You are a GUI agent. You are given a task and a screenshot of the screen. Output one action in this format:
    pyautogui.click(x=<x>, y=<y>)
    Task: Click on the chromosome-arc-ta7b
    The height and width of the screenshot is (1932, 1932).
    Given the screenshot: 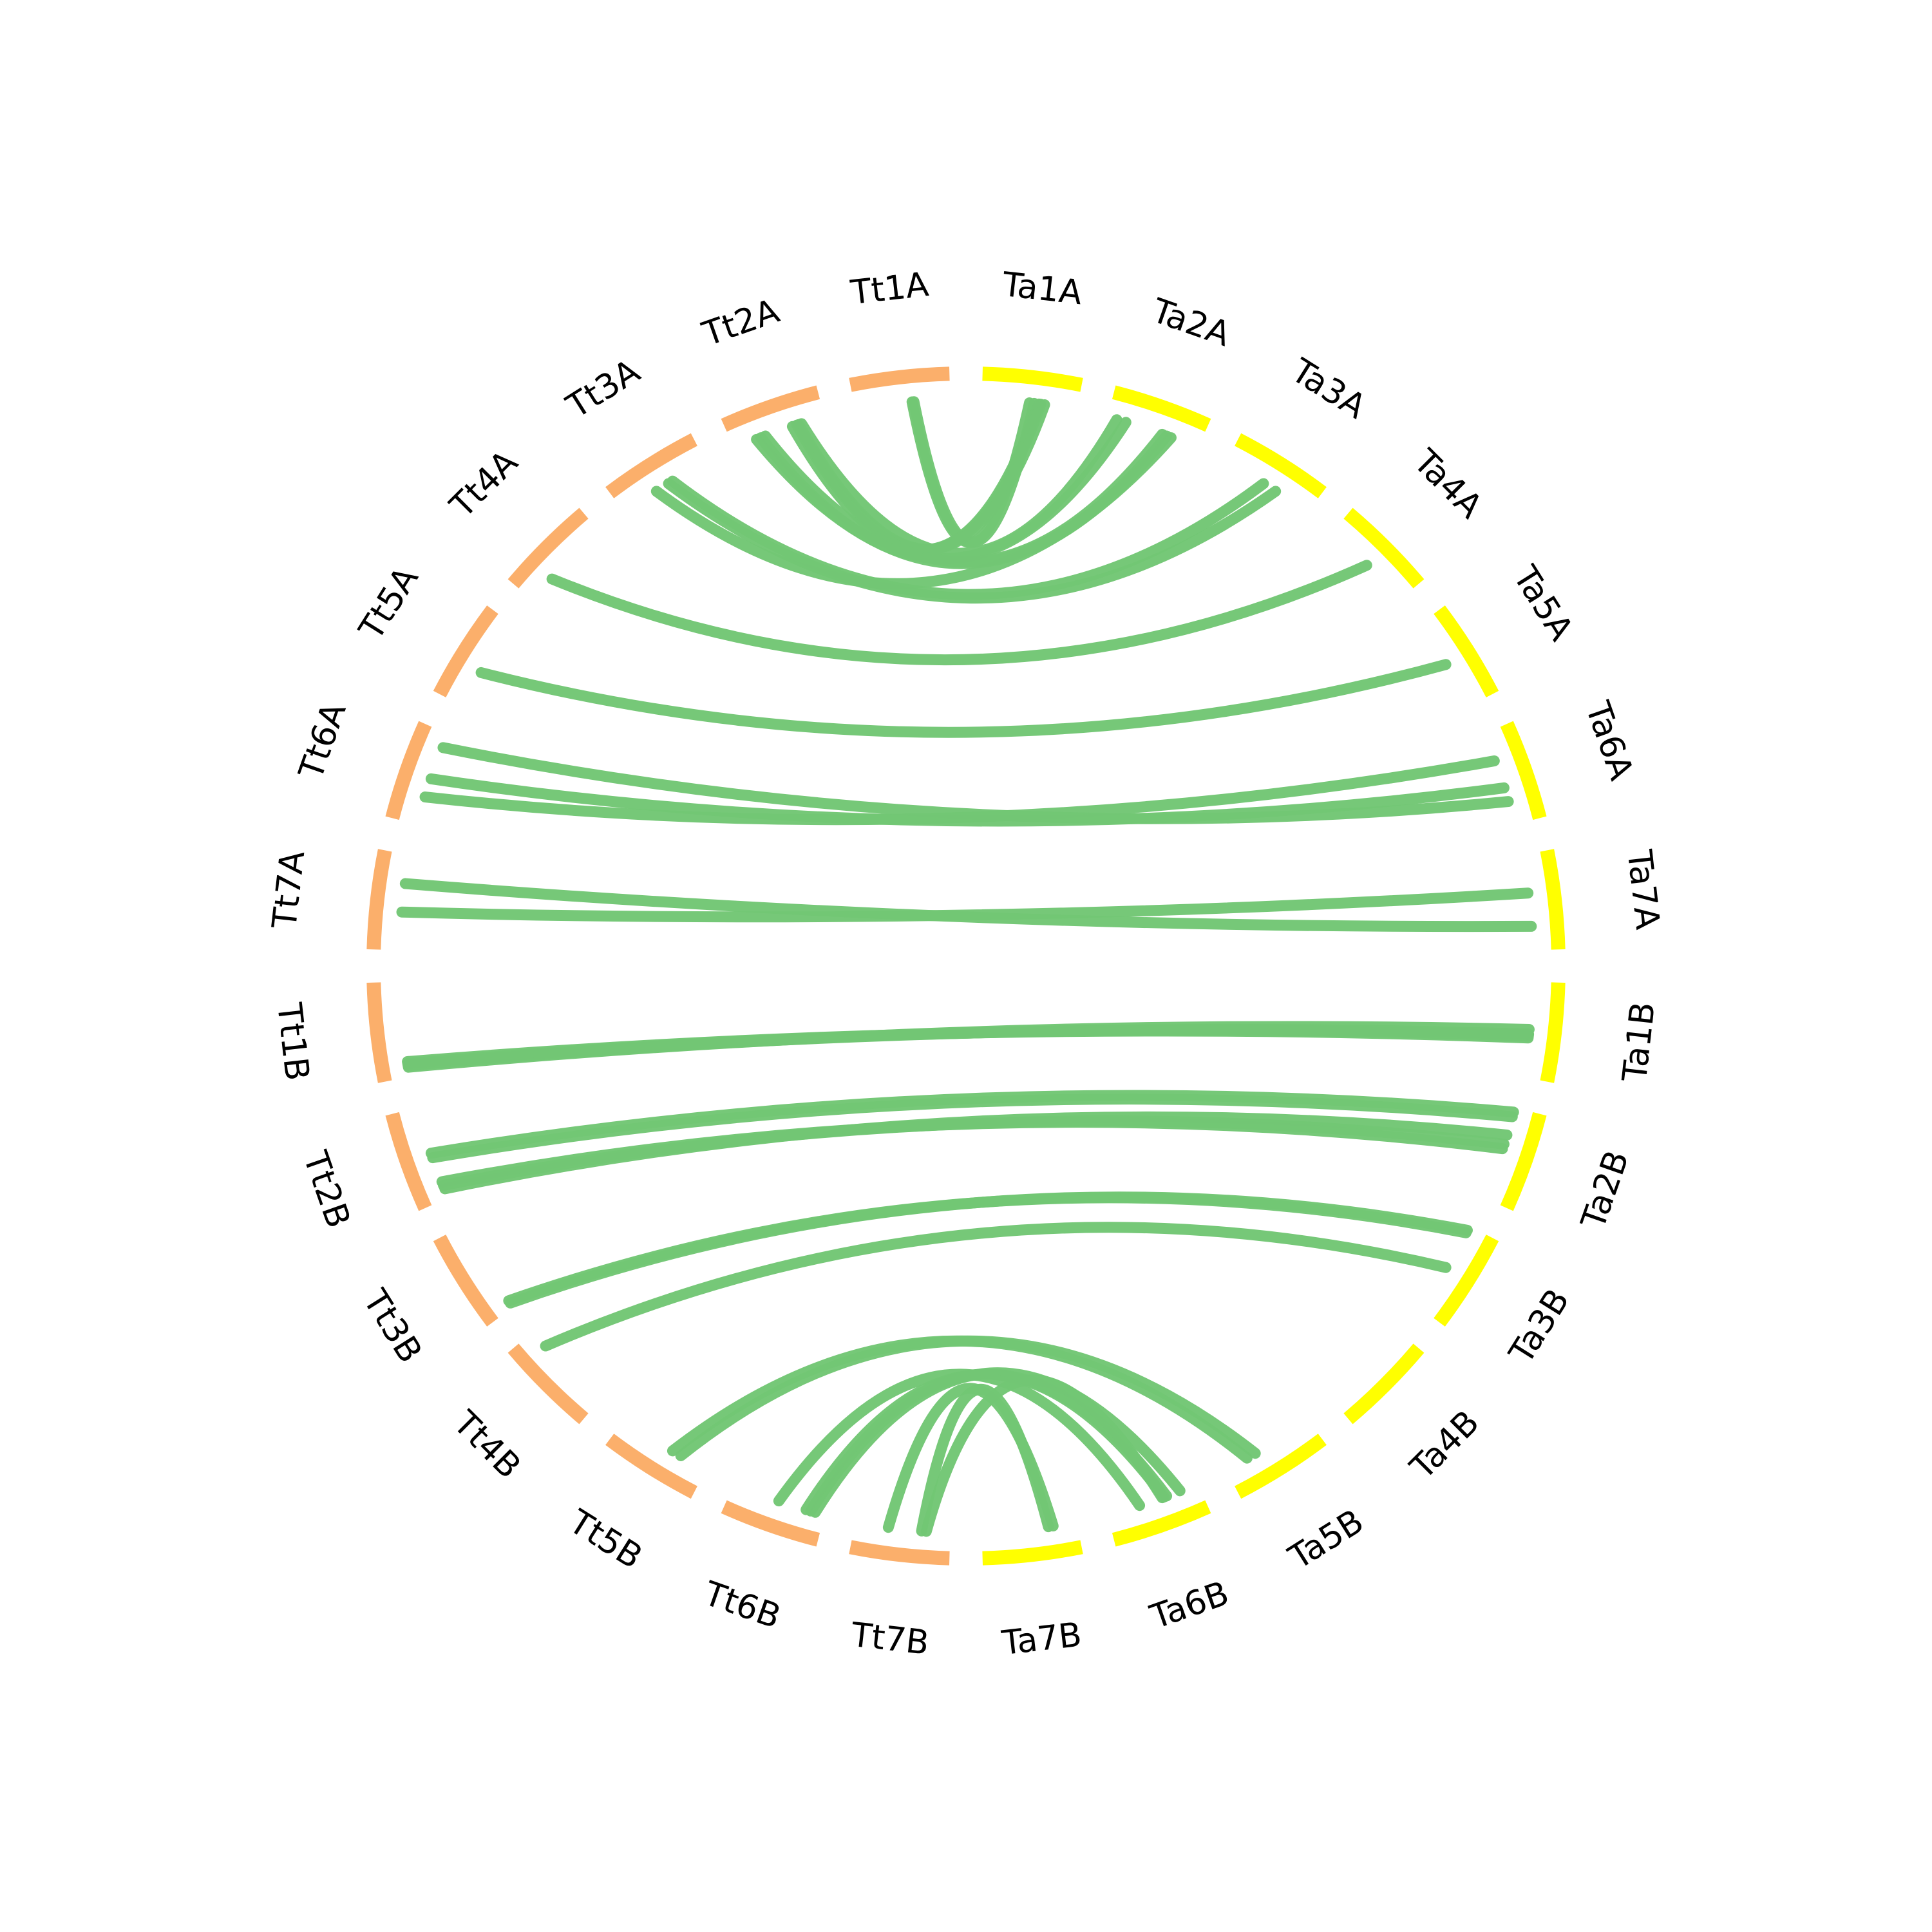 What is the action you would take?
    pyautogui.click(x=1032, y=1553)
    